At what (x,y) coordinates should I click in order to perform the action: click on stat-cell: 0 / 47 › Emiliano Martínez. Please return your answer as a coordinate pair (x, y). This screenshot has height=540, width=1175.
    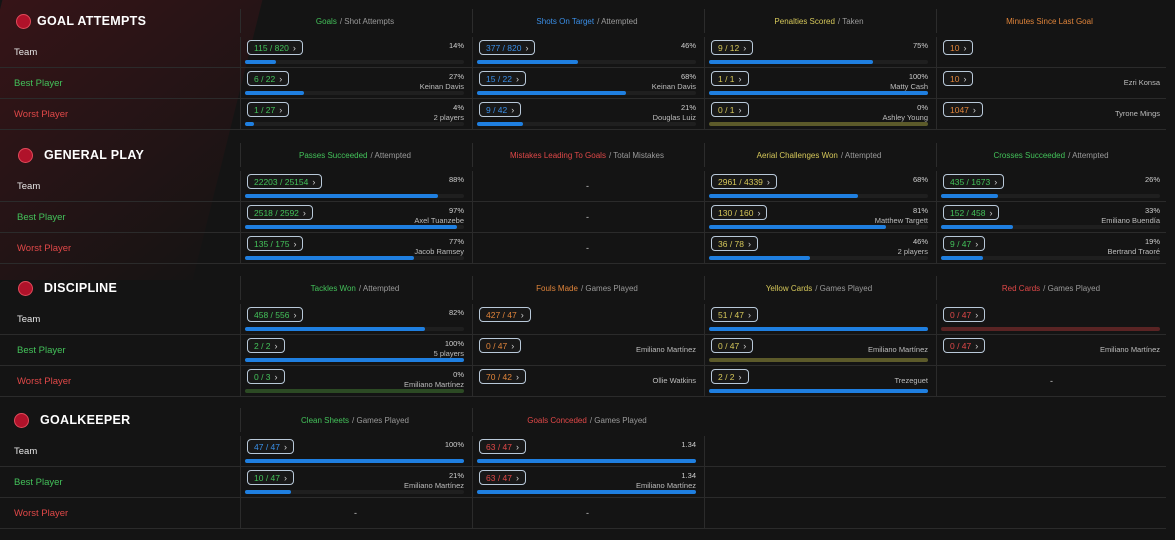
    Looking at the image, I should click on (819, 350).